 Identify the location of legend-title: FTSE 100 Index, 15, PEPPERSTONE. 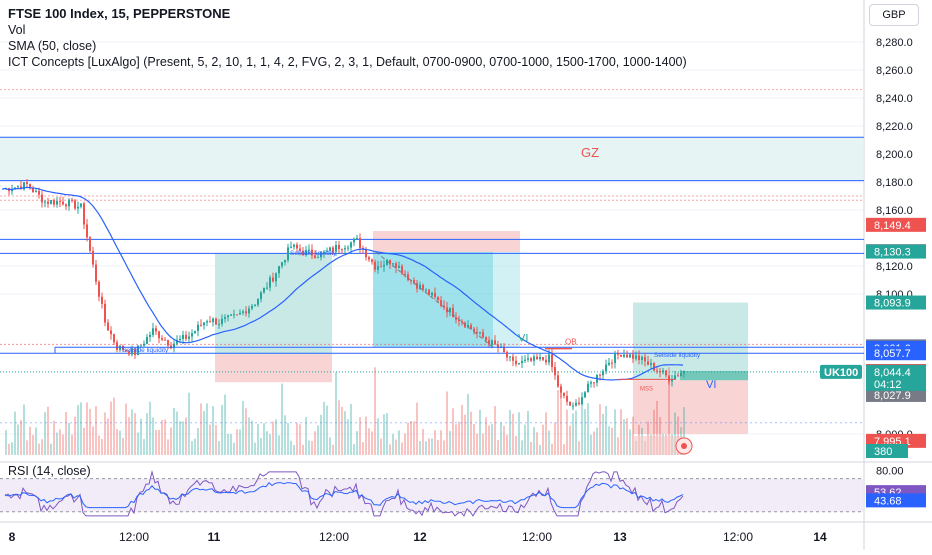
(119, 13).